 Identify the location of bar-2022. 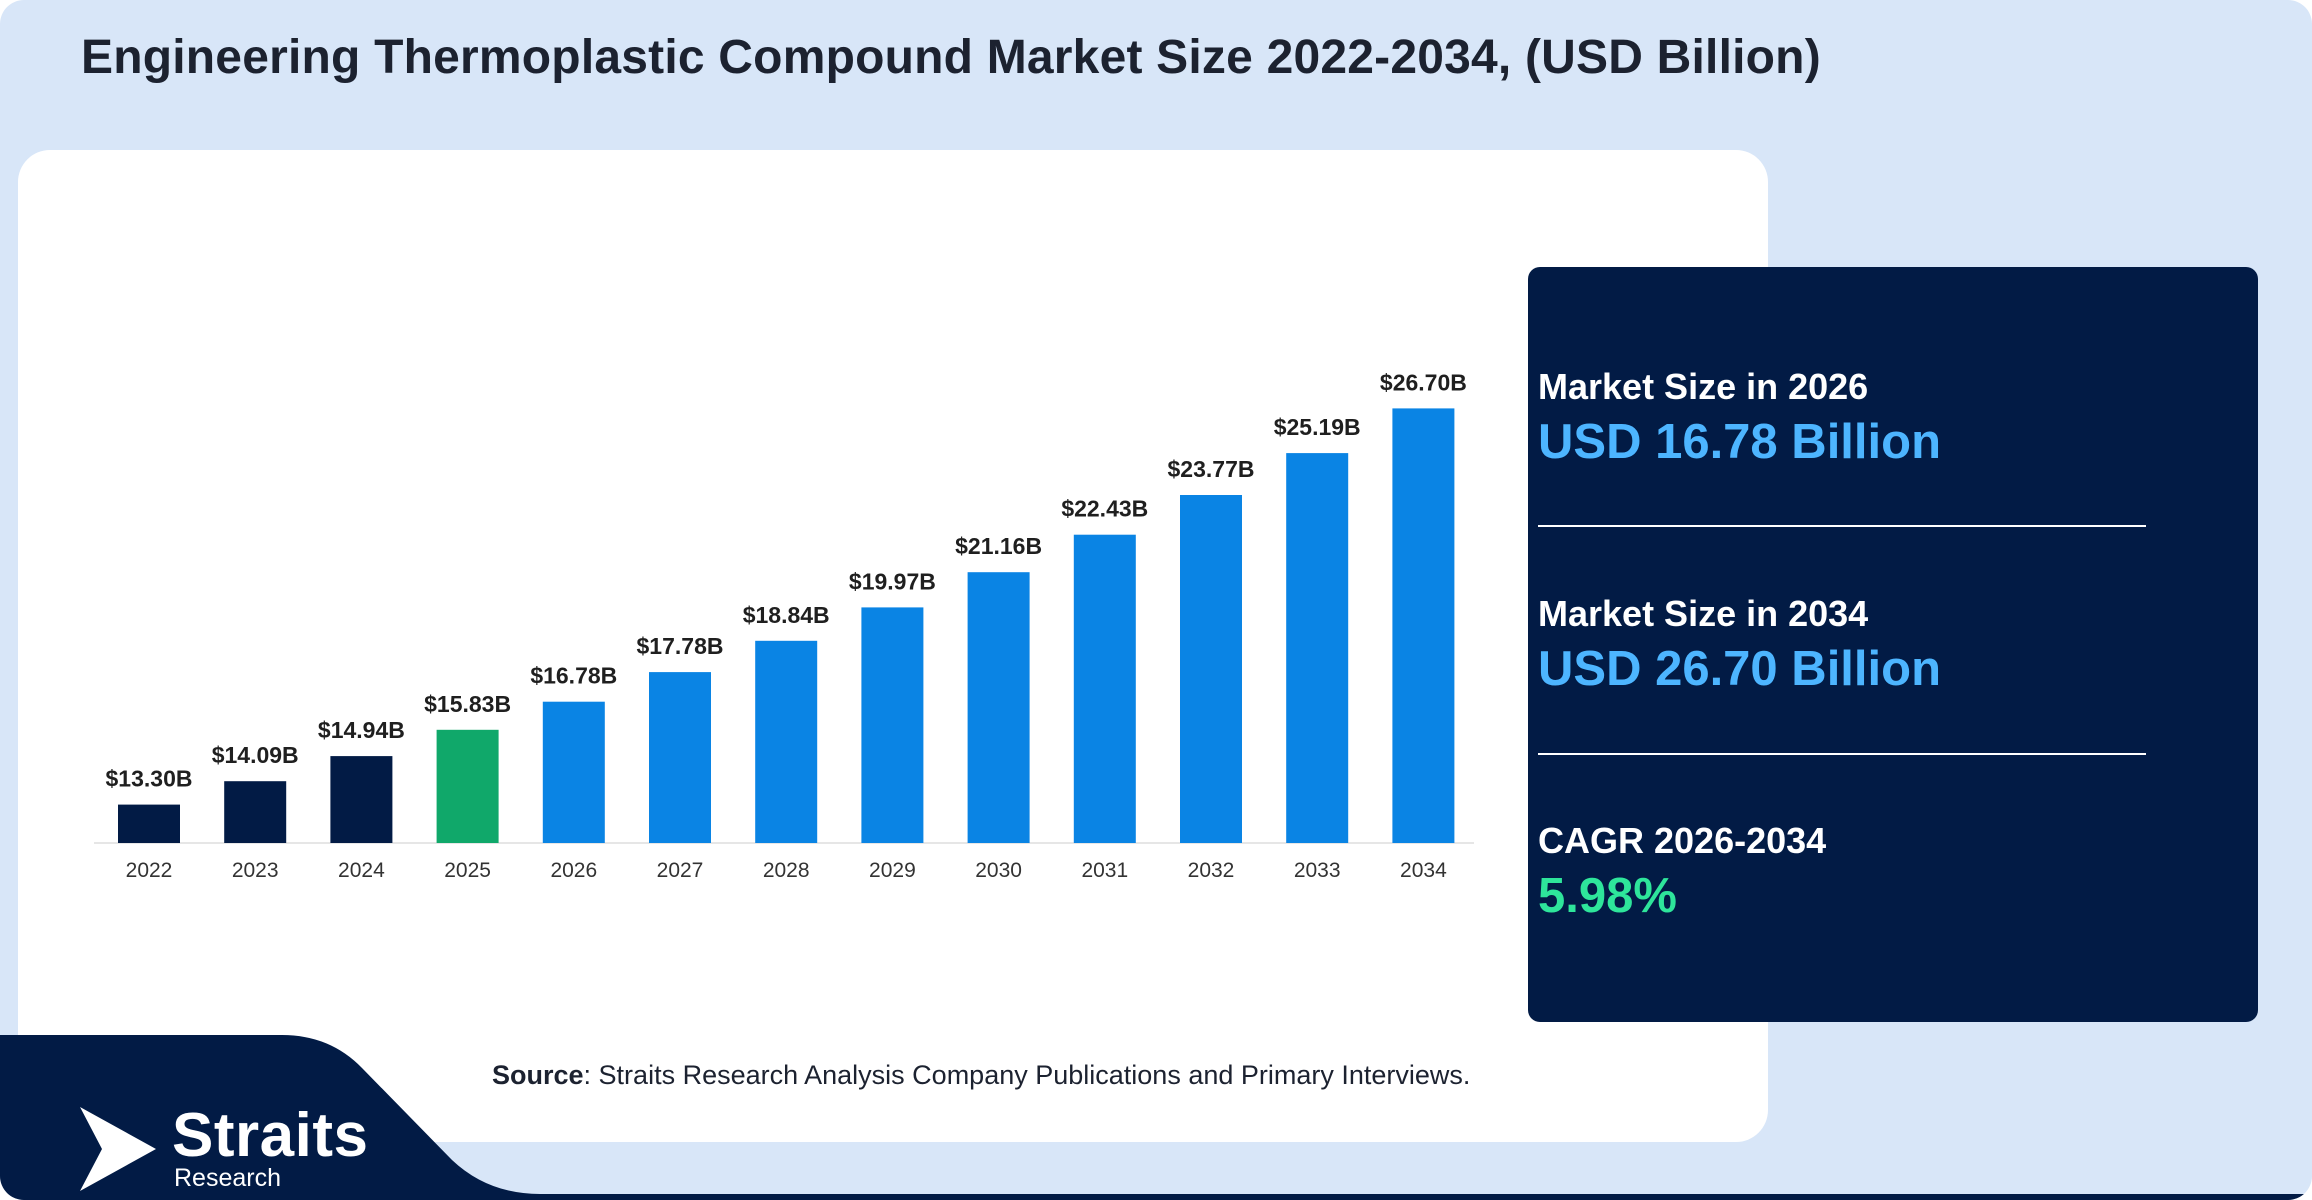
(149, 823).